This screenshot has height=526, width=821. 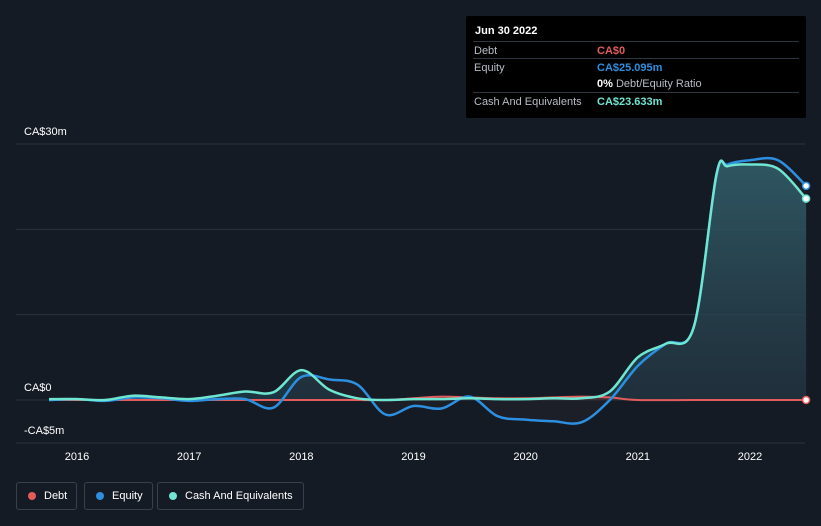 I want to click on y-tick-label-bottom: -CA$5m, so click(x=44, y=431).